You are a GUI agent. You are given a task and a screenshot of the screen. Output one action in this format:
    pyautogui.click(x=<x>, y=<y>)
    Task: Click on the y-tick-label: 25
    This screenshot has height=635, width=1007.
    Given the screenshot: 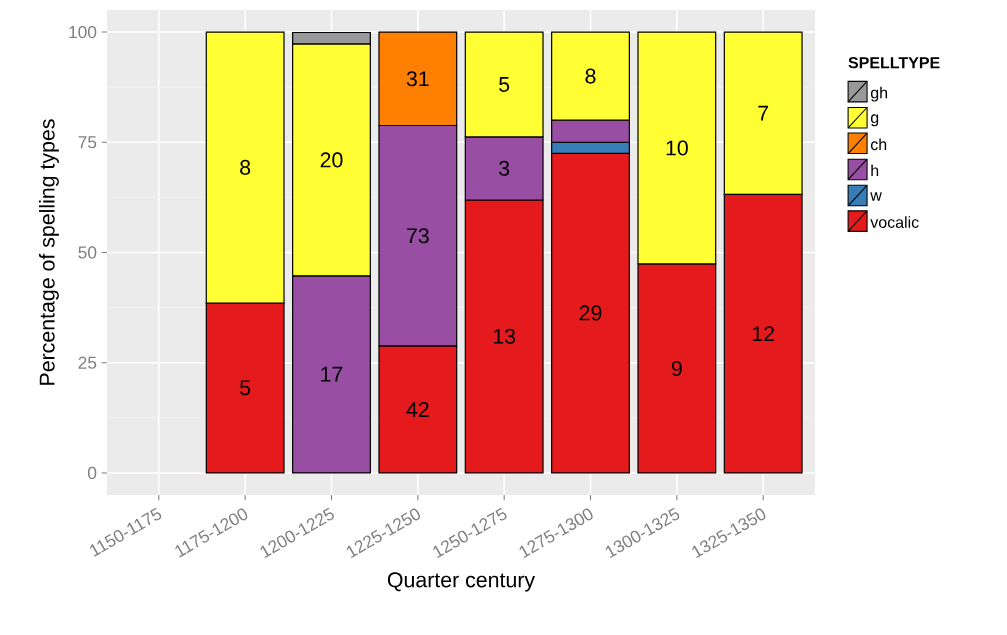 What is the action you would take?
    pyautogui.click(x=87, y=362)
    